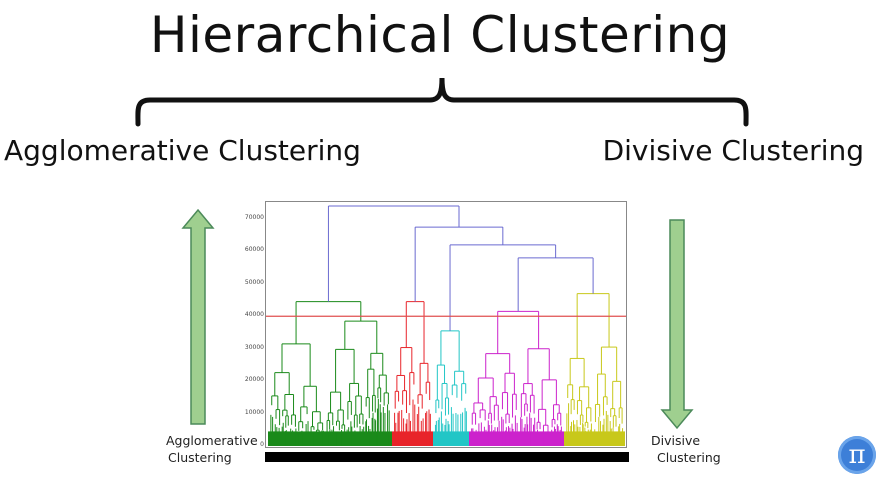 The width and height of the screenshot is (880, 478). What do you see at coordinates (254, 217) in the screenshot?
I see `y-tick-label: 70000` at bounding box center [254, 217].